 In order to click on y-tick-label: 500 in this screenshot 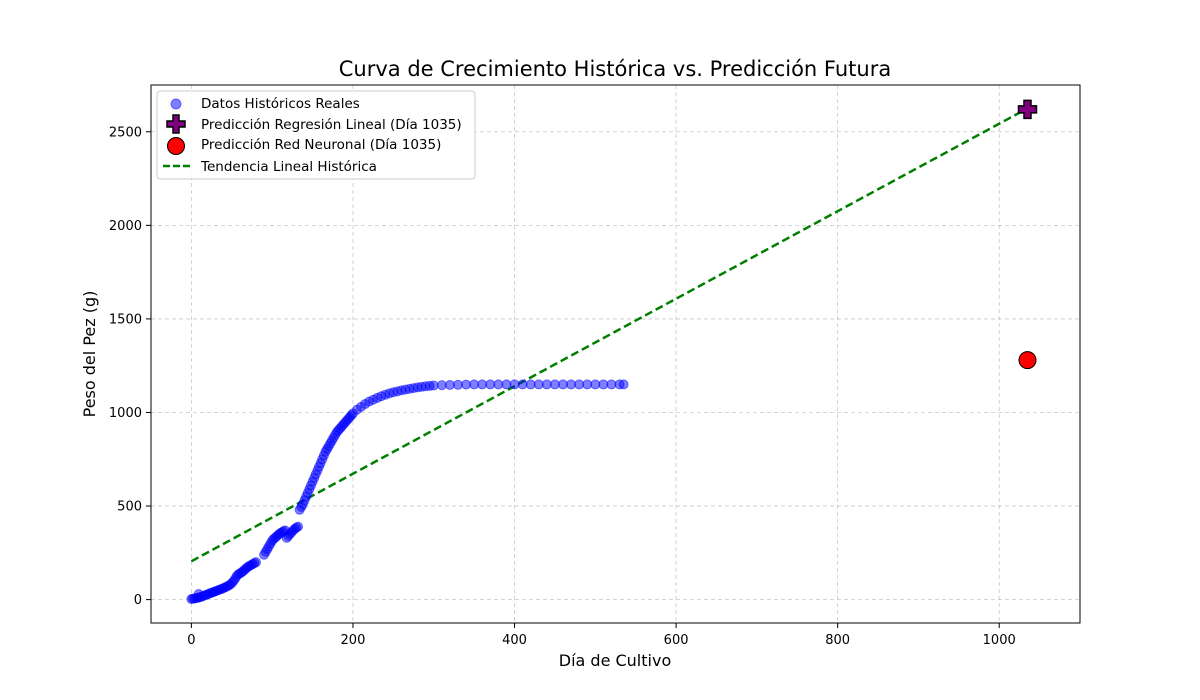, I will do `click(129, 507)`.